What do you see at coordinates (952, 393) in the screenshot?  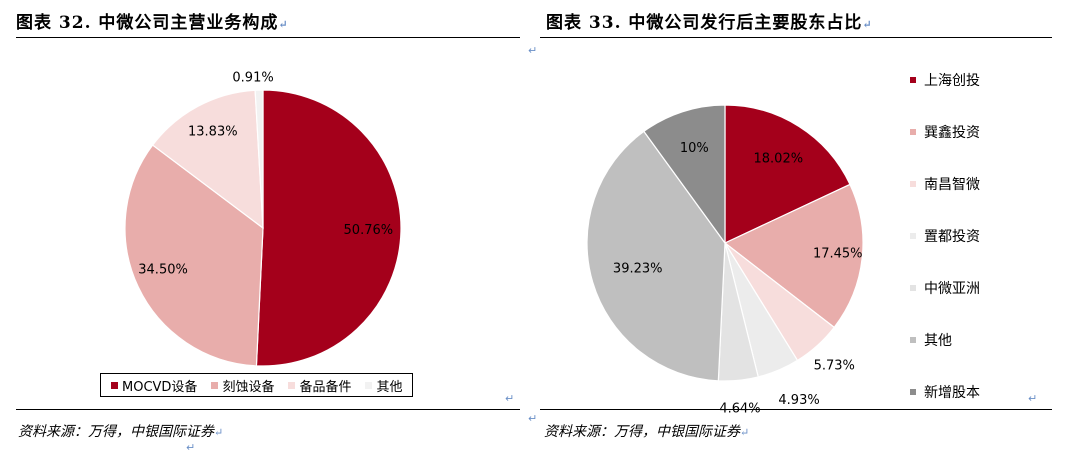 I see `legend-label: 新增股本` at bounding box center [952, 393].